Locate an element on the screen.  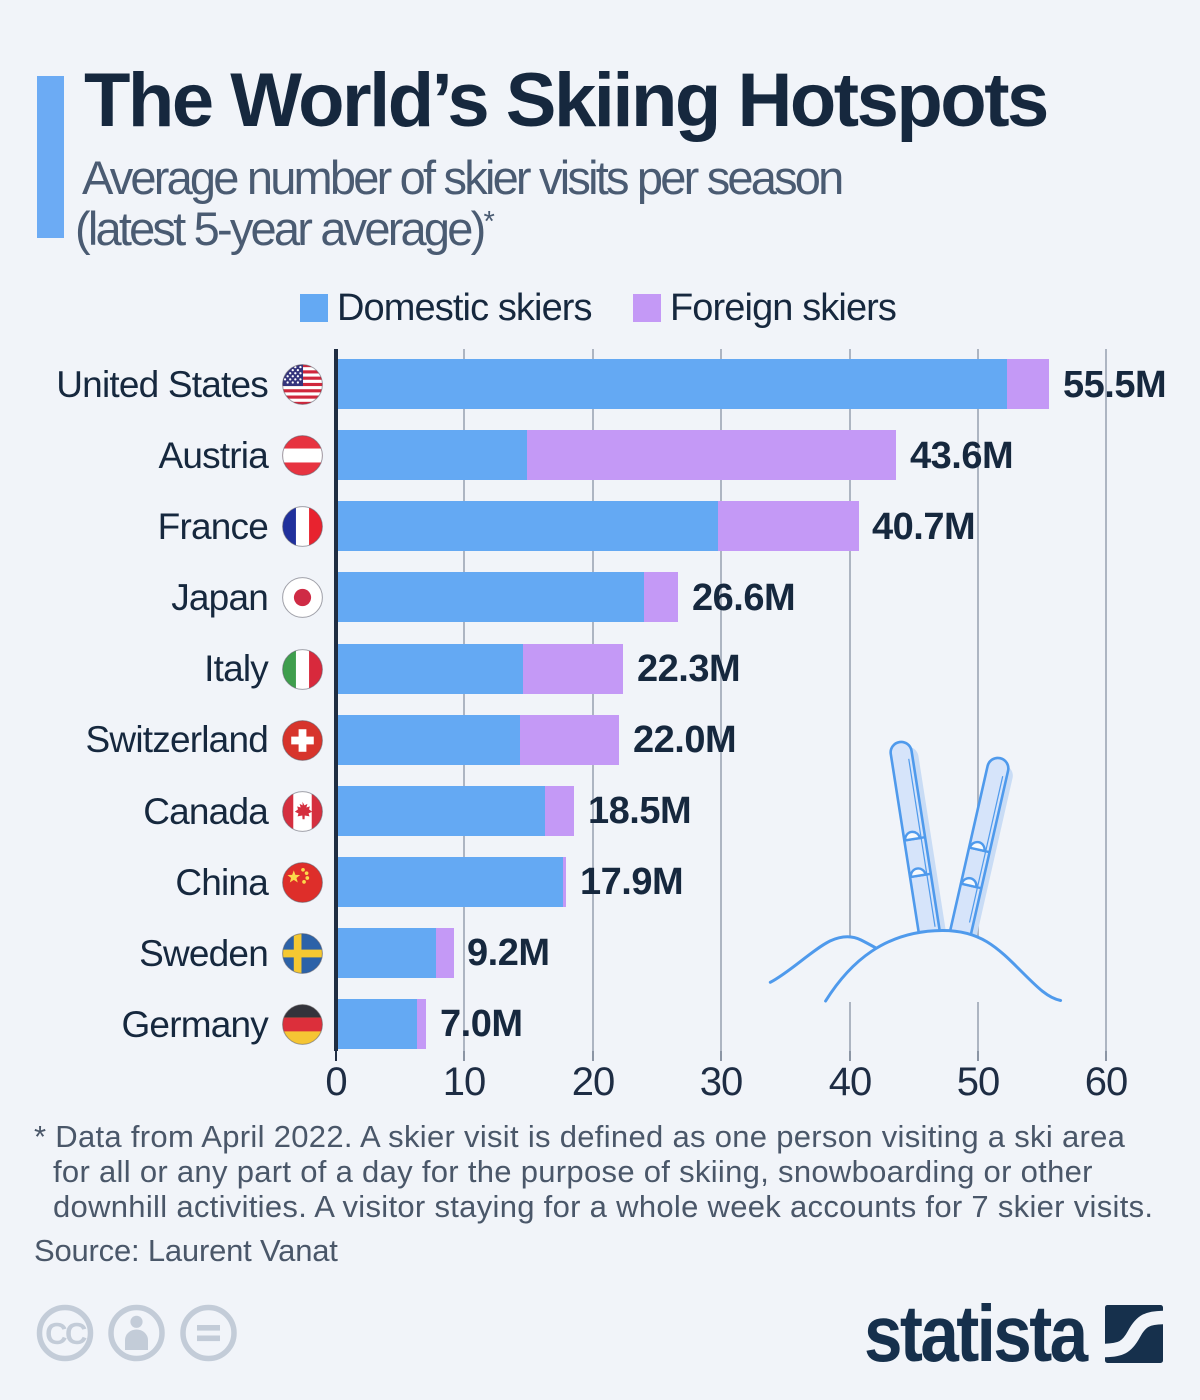
svg-text: CC is located at coordinates (66, 1333).